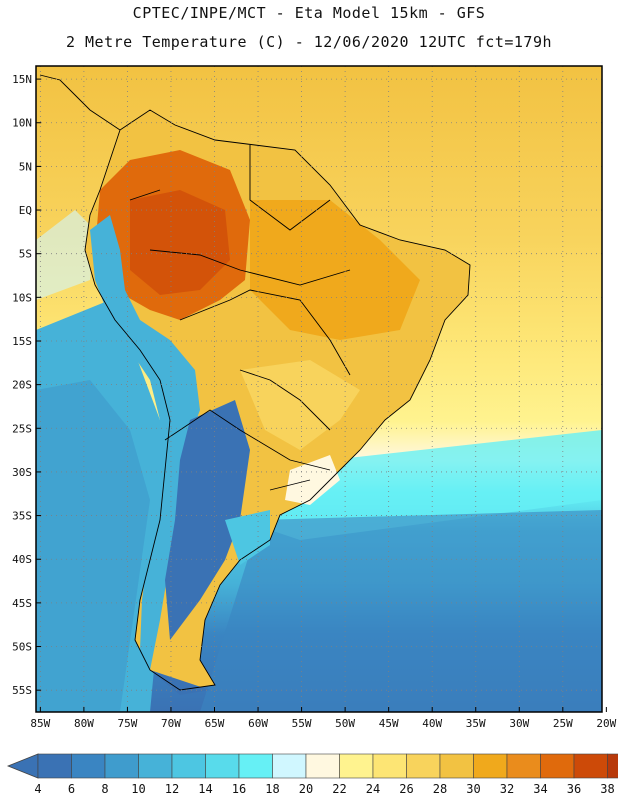 This screenshot has width=618, height=800. Describe the element at coordinates (302, 723) in the screenshot. I see `lon-tick-label: 55W` at that location.